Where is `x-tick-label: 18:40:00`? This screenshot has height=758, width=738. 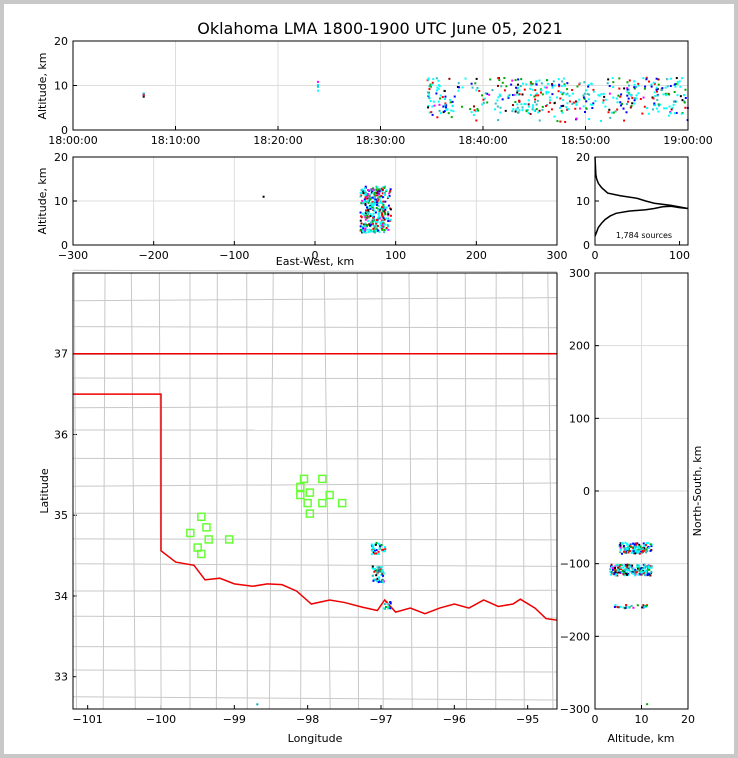
x-tick-label: 18:40:00 is located at coordinates (482, 140).